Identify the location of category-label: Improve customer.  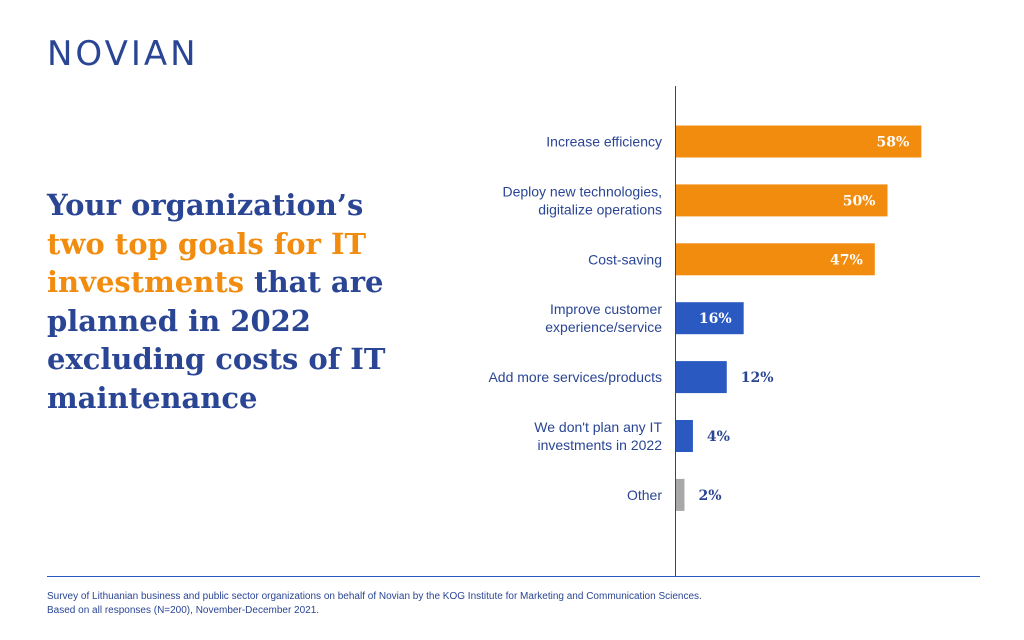
(606, 309).